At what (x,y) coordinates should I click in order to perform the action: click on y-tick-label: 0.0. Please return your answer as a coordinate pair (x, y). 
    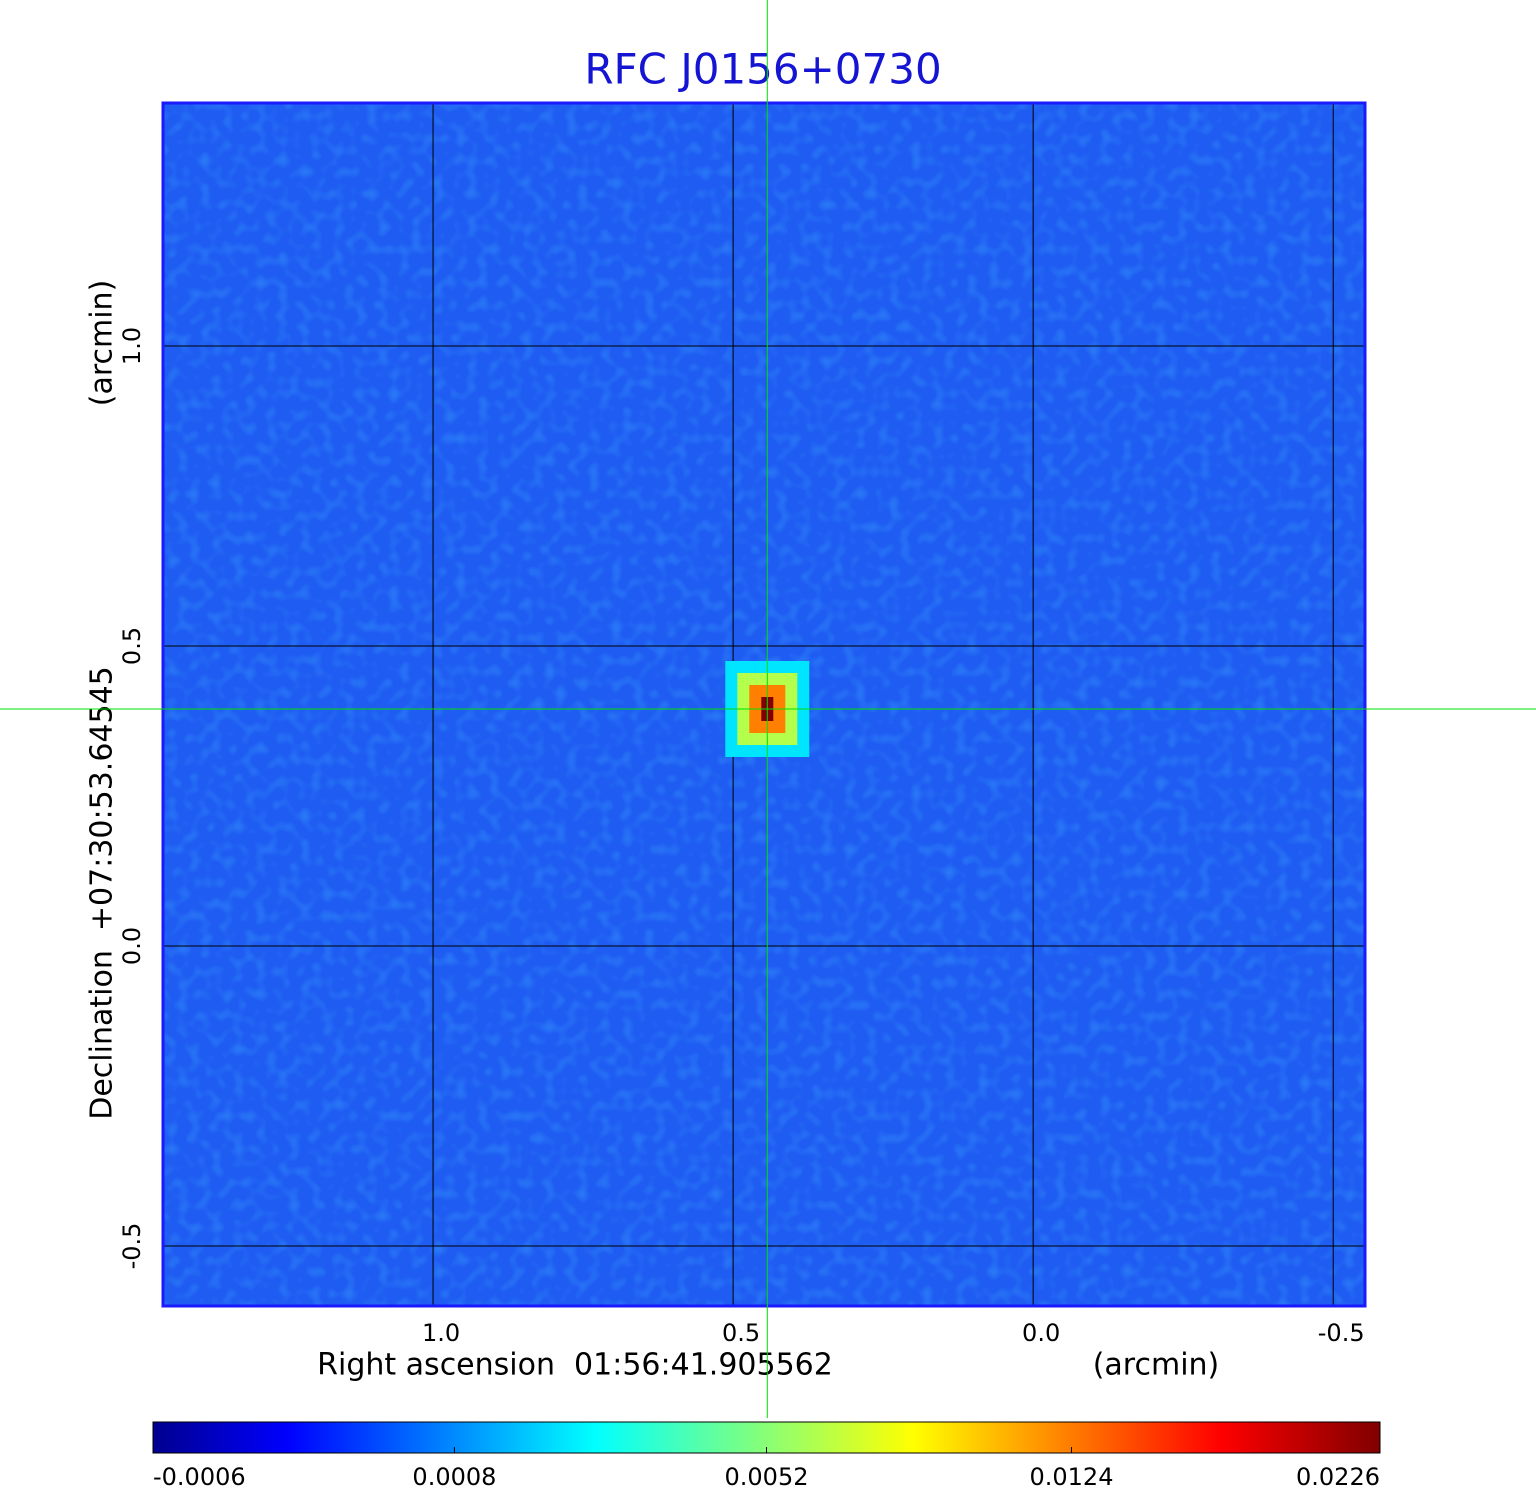
    Looking at the image, I should click on (132, 946).